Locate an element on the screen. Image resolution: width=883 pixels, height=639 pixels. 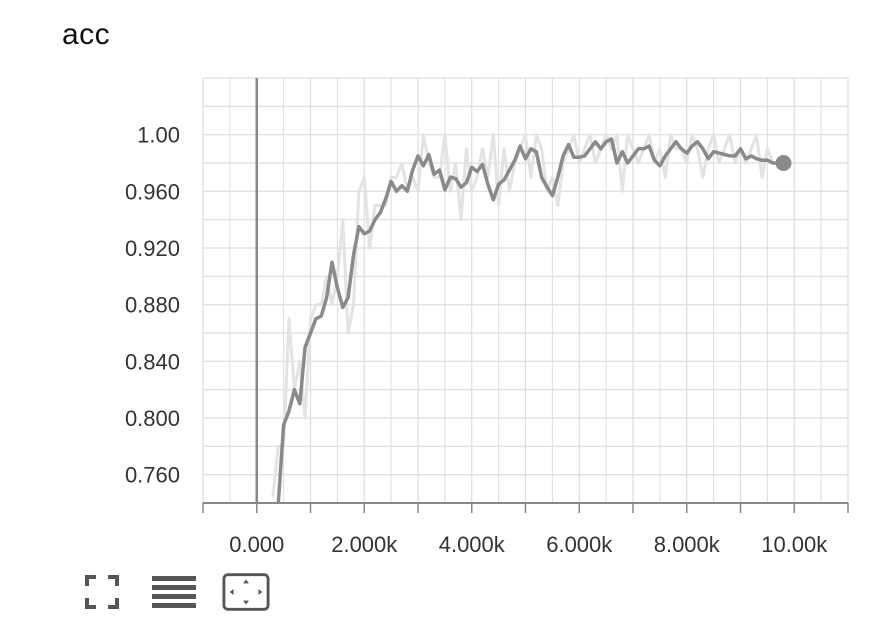
last-point-marker is located at coordinates (783, 163).